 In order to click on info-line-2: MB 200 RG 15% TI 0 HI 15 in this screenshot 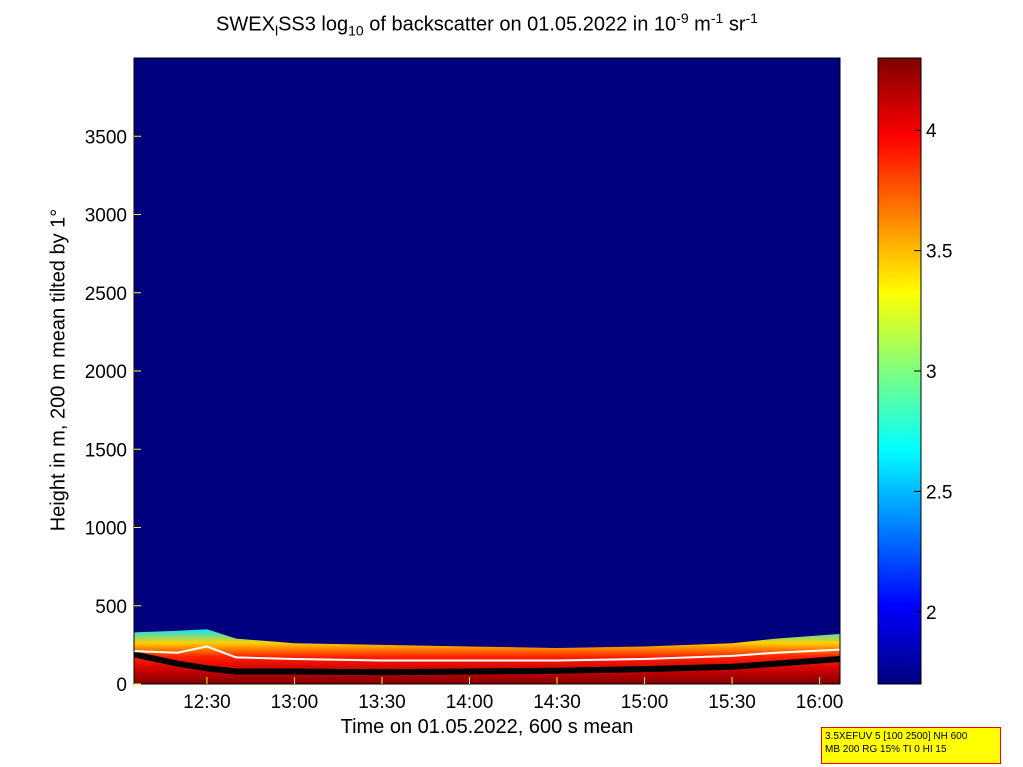, I will do `click(886, 749)`.